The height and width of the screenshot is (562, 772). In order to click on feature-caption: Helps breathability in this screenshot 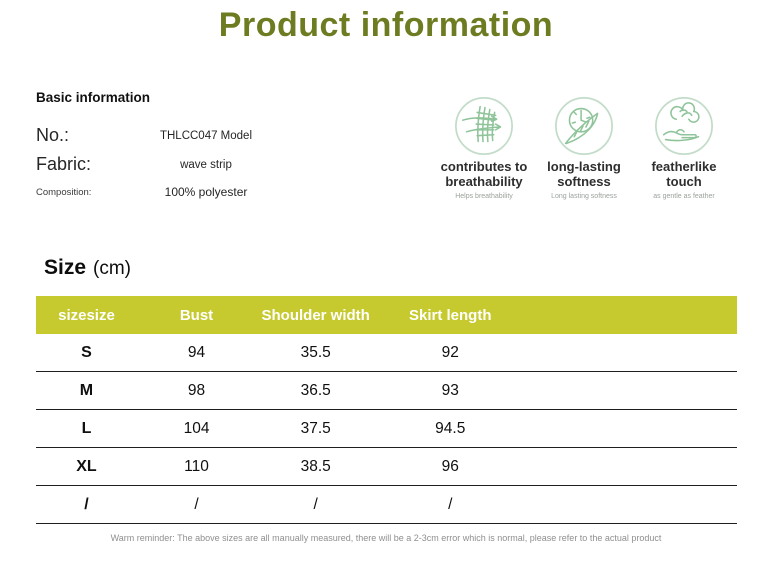, I will do `click(484, 197)`.